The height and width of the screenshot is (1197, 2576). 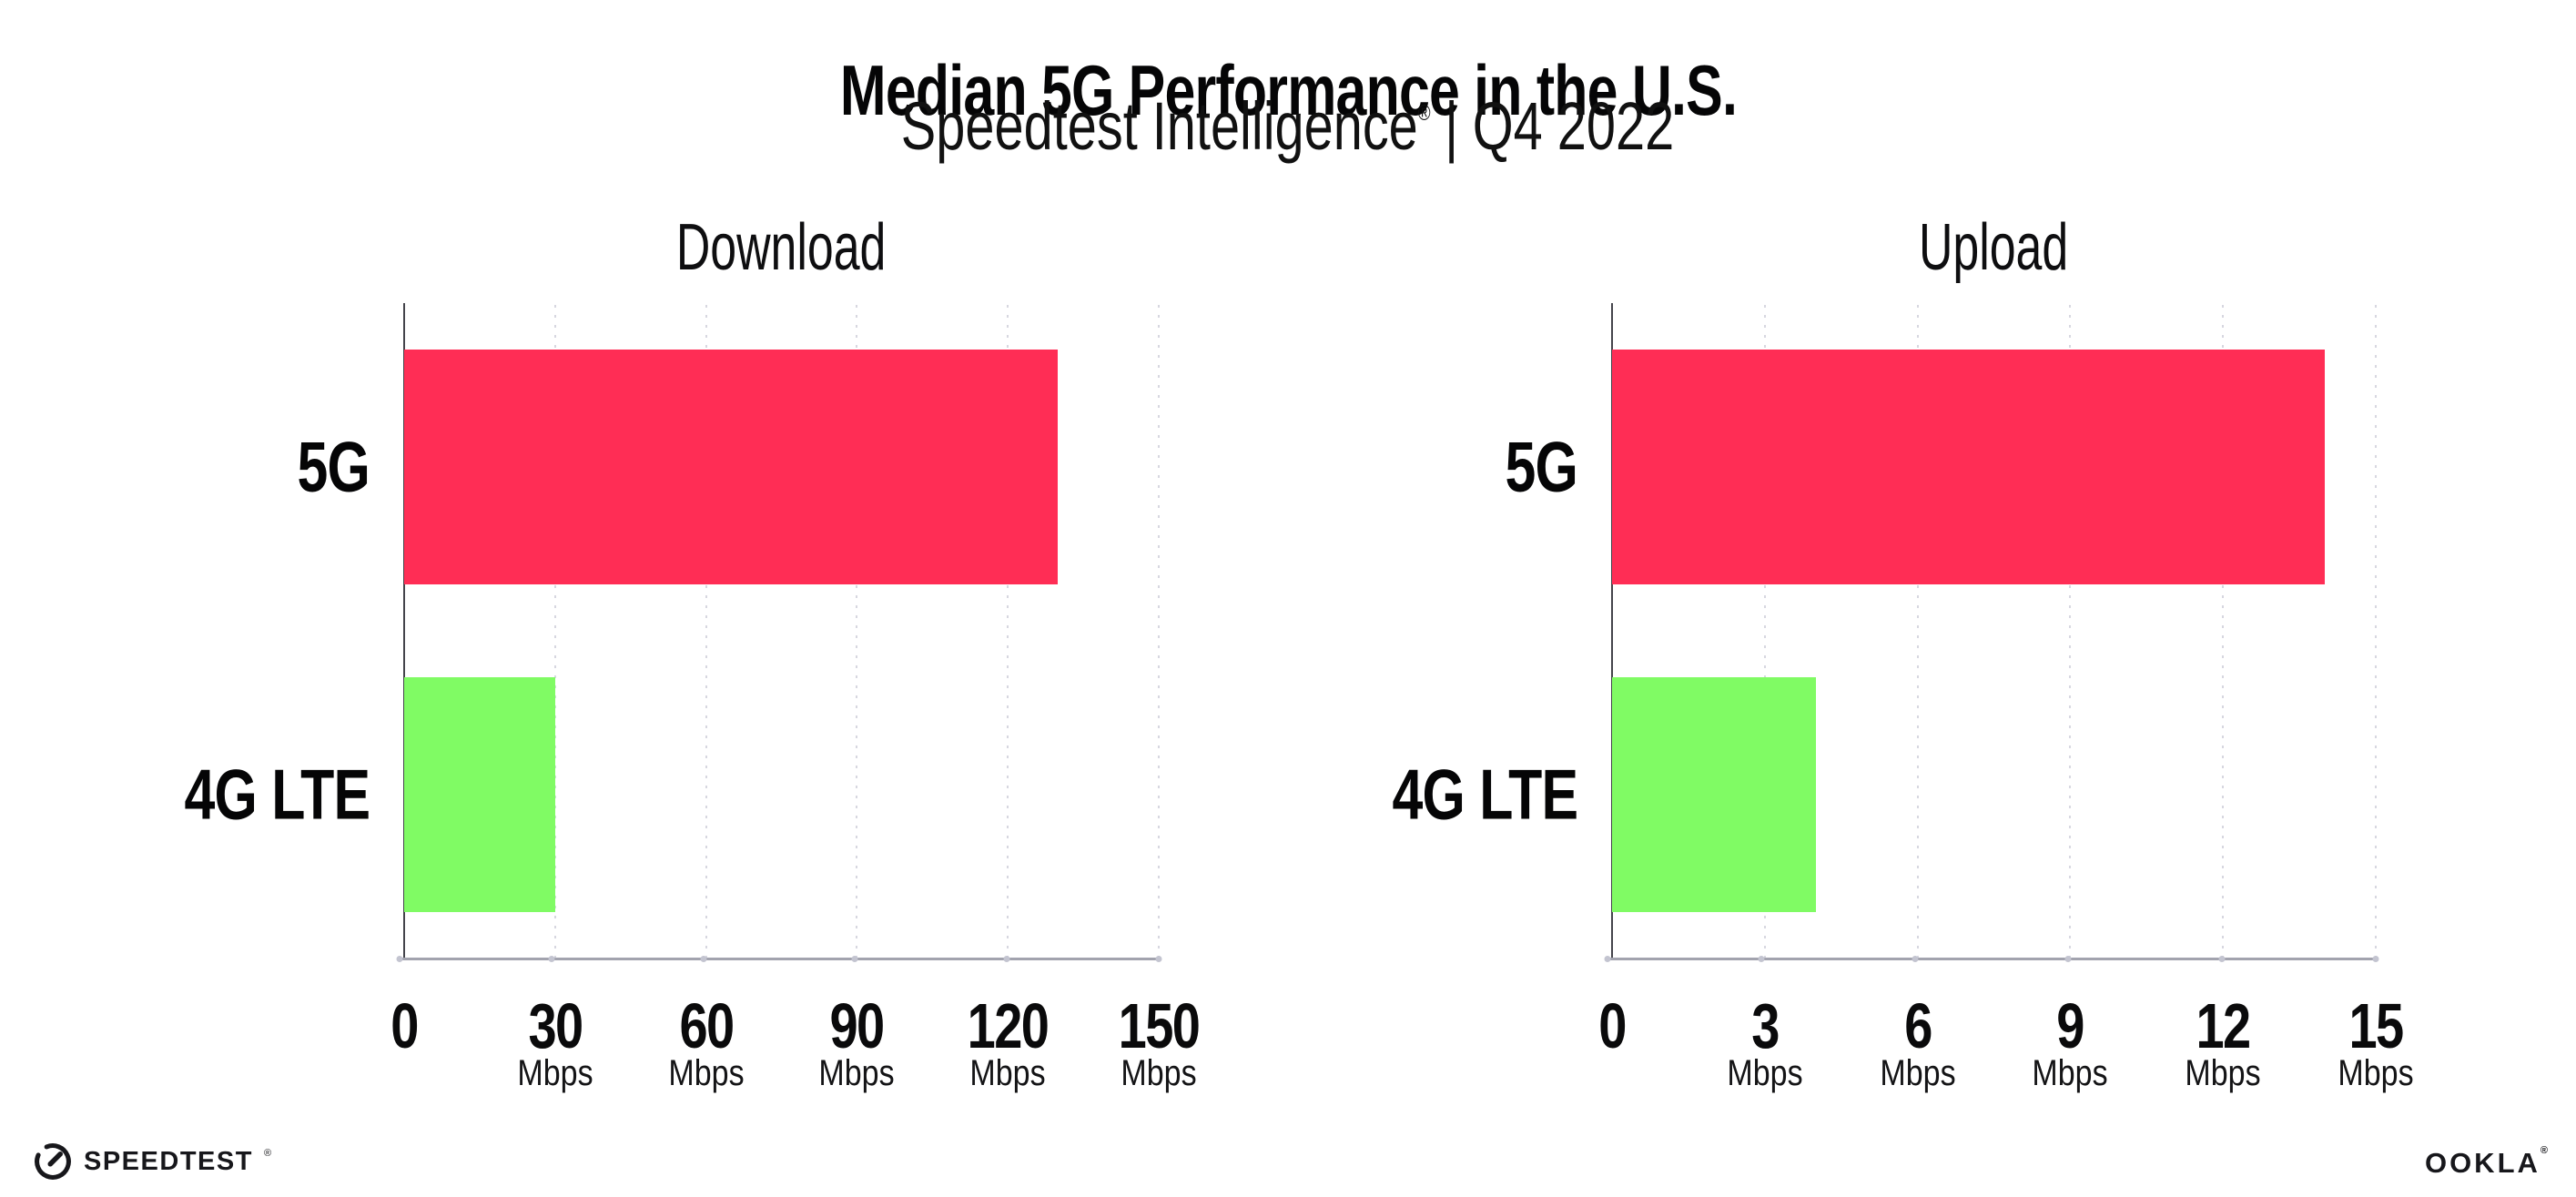 I want to click on x-tick-label-90: 90, so click(x=856, y=1025).